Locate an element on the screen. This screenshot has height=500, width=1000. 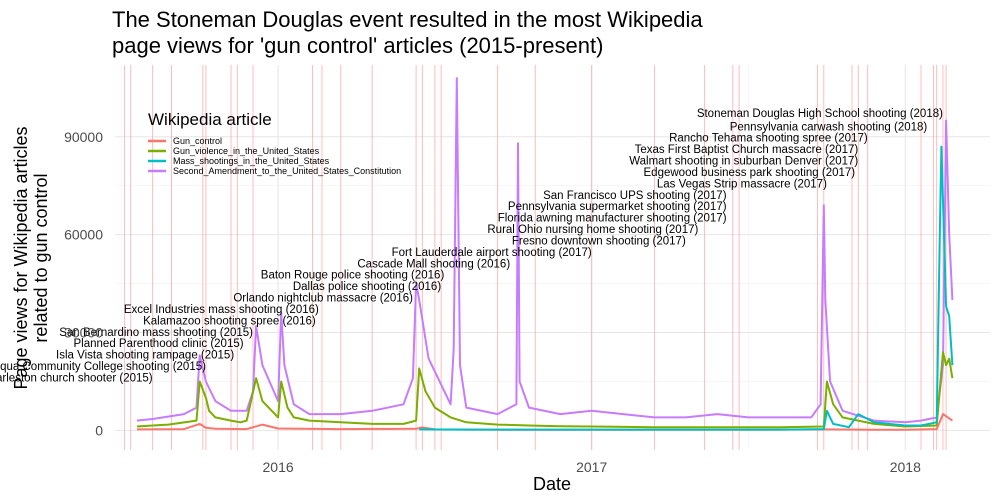
x-axis-ticks: 2016 2017 2018 is located at coordinates (592, 467).